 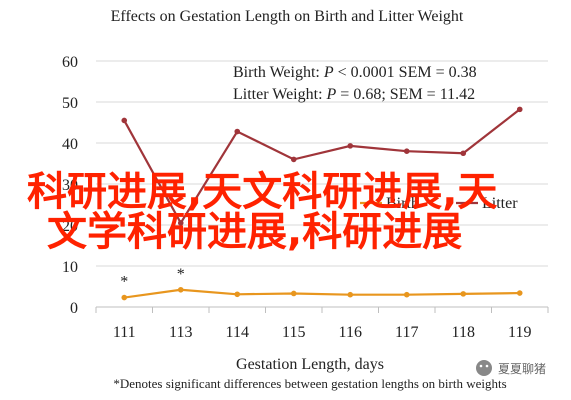 I want to click on y-tick-label: 0, so click(x=74, y=308).